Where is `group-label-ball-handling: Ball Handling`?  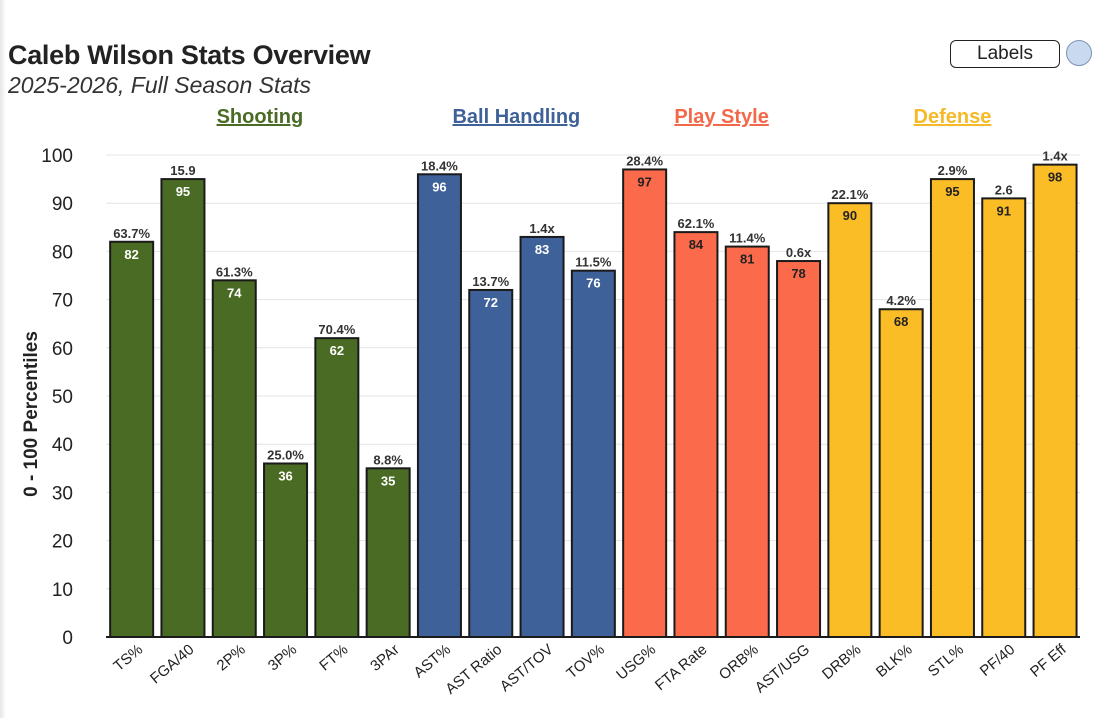 group-label-ball-handling: Ball Handling is located at coordinates (516, 117).